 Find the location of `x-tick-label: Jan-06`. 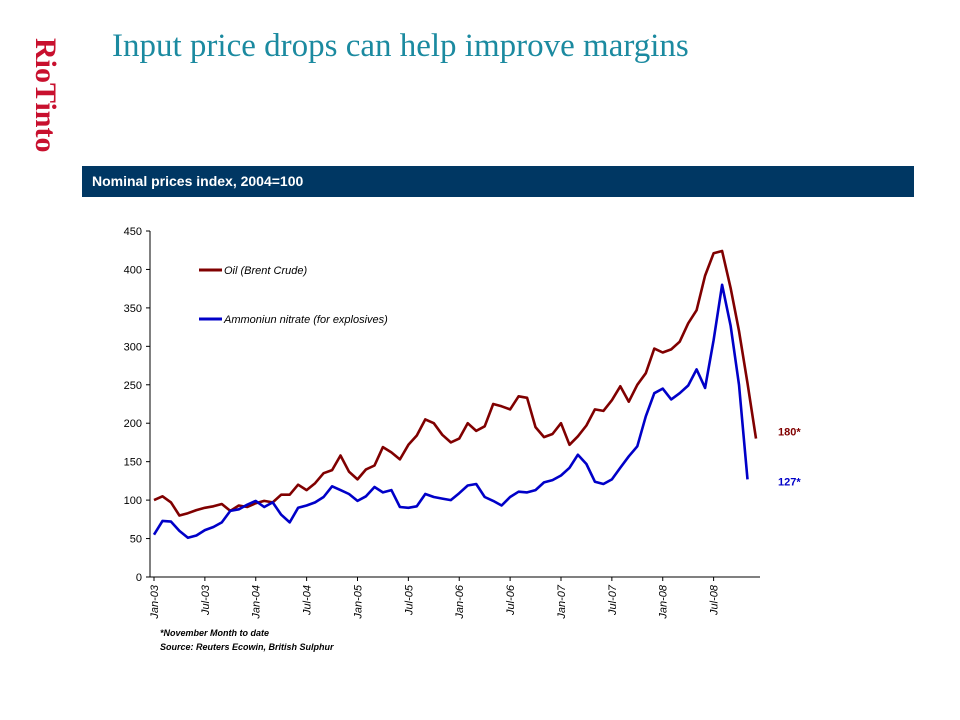

x-tick-label: Jan-06 is located at coordinates (460, 602).